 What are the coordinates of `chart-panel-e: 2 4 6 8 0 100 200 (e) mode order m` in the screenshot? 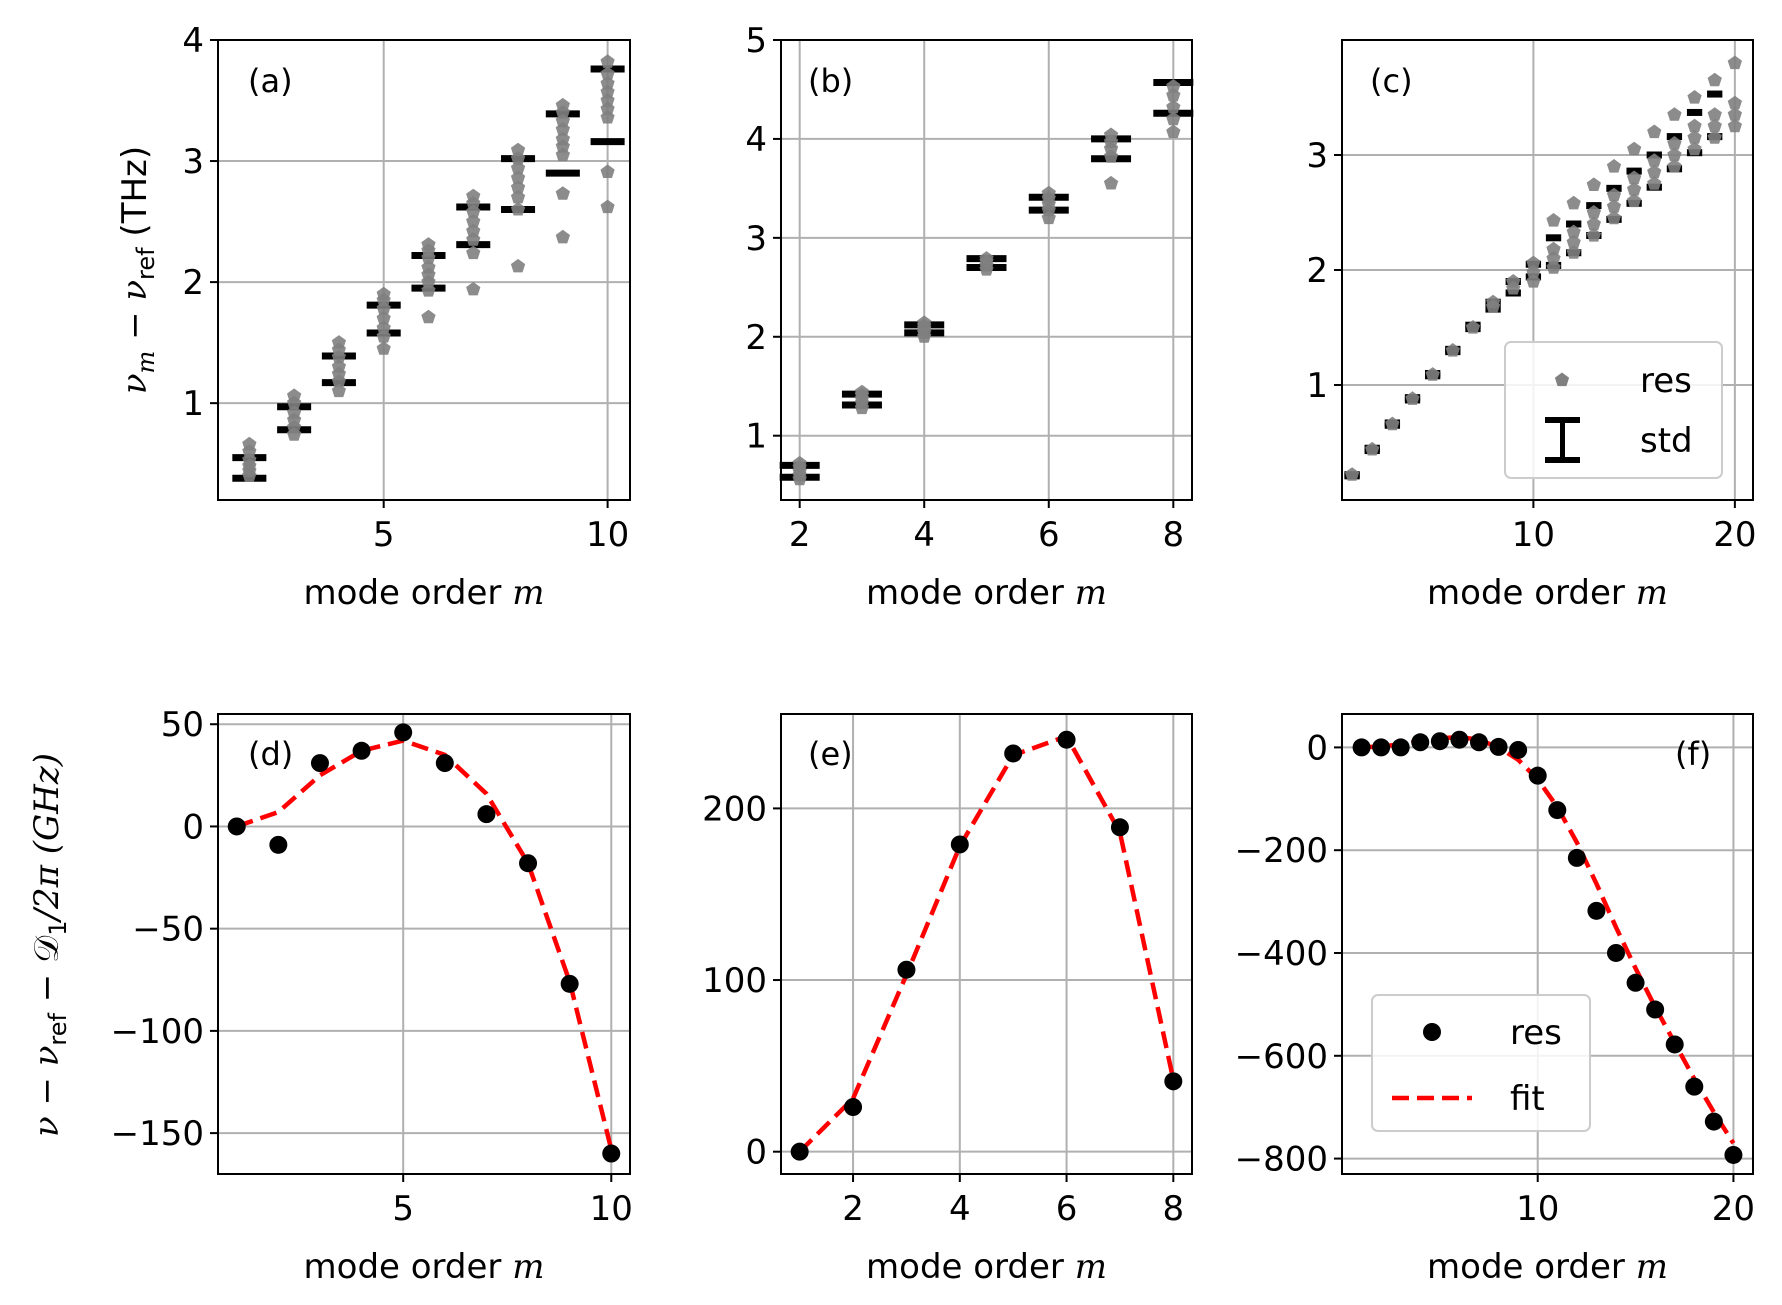 It's located at (947, 1000).